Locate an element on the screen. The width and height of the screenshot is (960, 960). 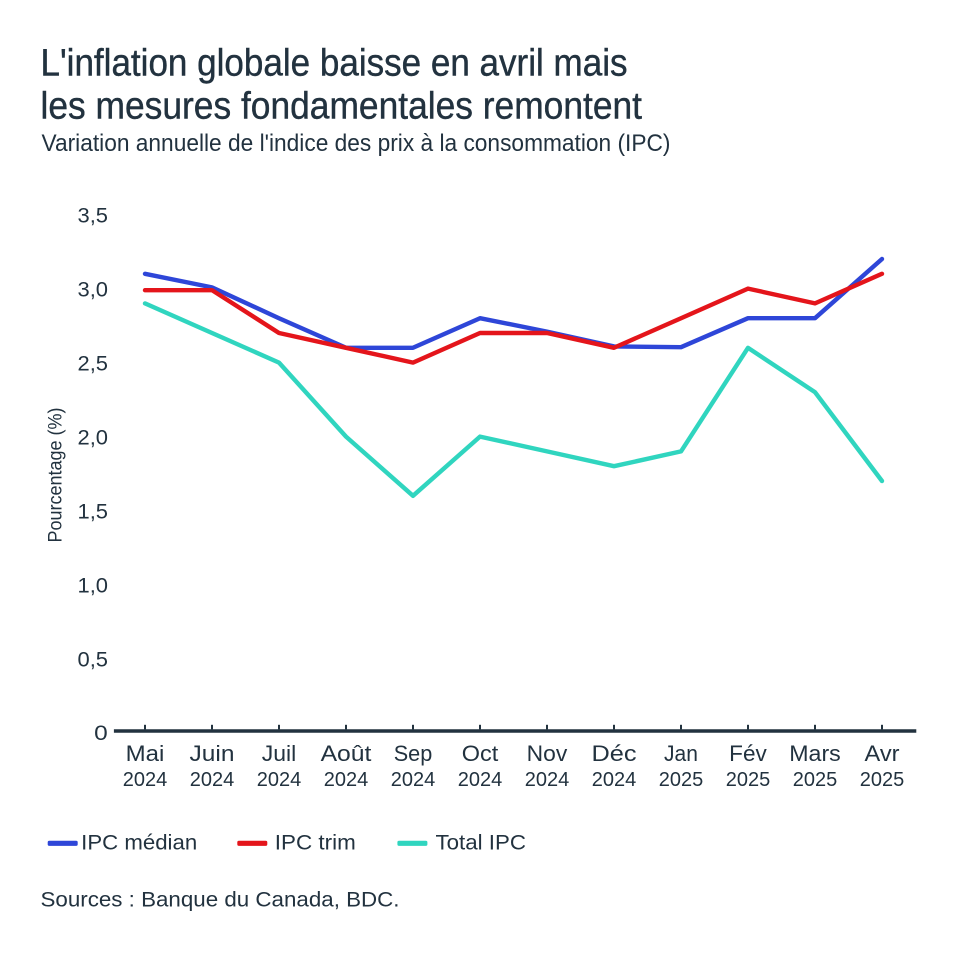
svg-text: Sep is located at coordinates (413, 753).